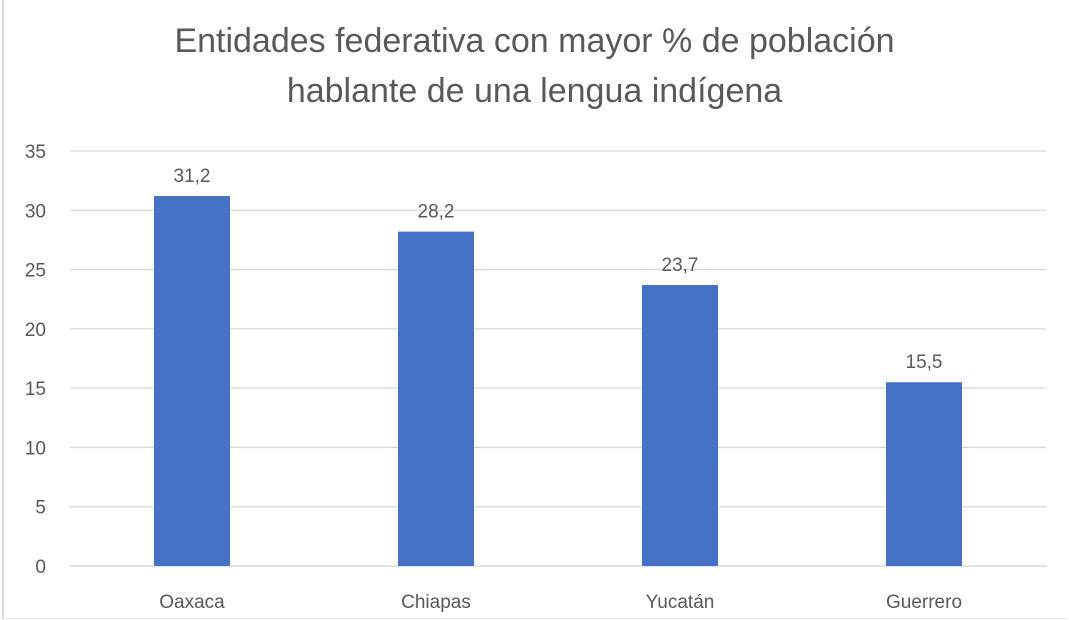 The width and height of the screenshot is (1069, 620). I want to click on bar-guerrero, so click(924, 474).